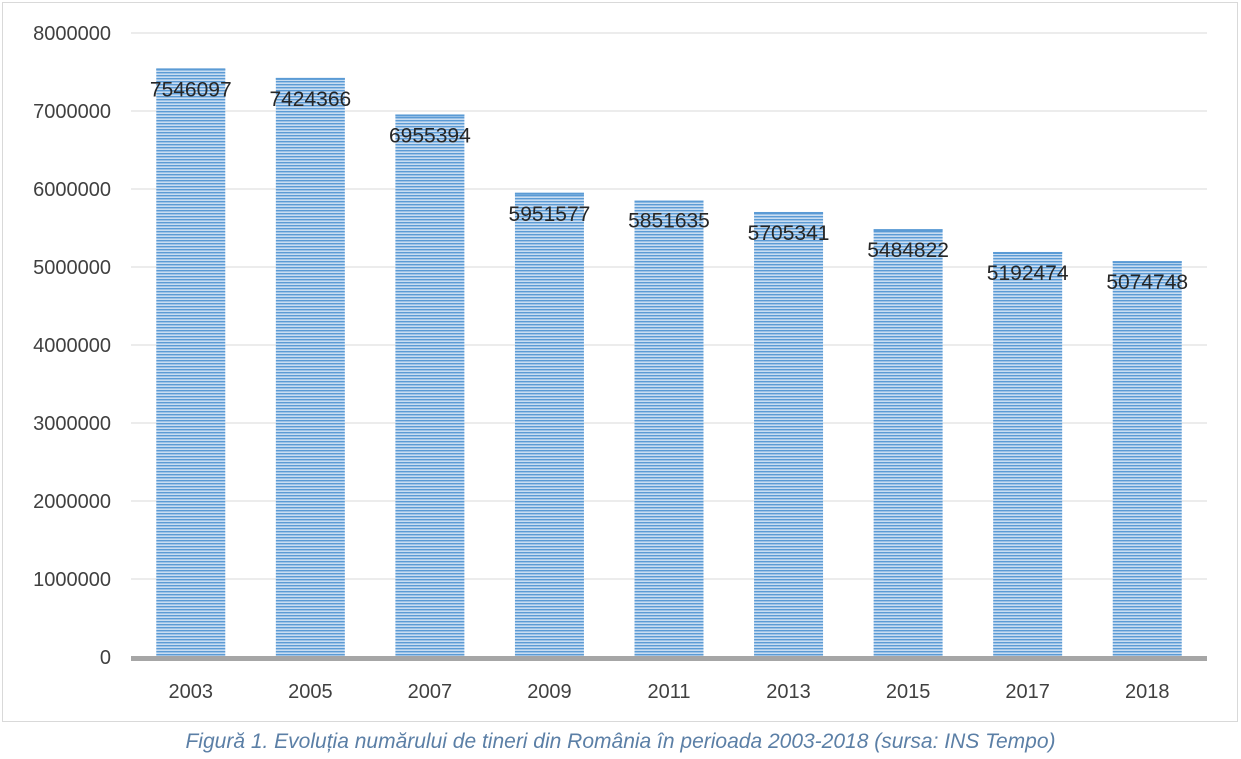  Describe the element at coordinates (310, 99) in the screenshot. I see `data-label-2005: 7424366` at that location.